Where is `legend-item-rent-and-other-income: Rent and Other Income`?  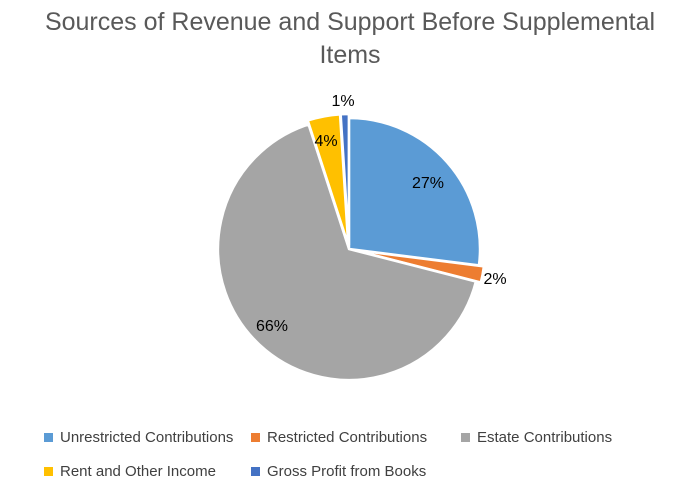 legend-item-rent-and-other-income: Rent and Other Income is located at coordinates (130, 471).